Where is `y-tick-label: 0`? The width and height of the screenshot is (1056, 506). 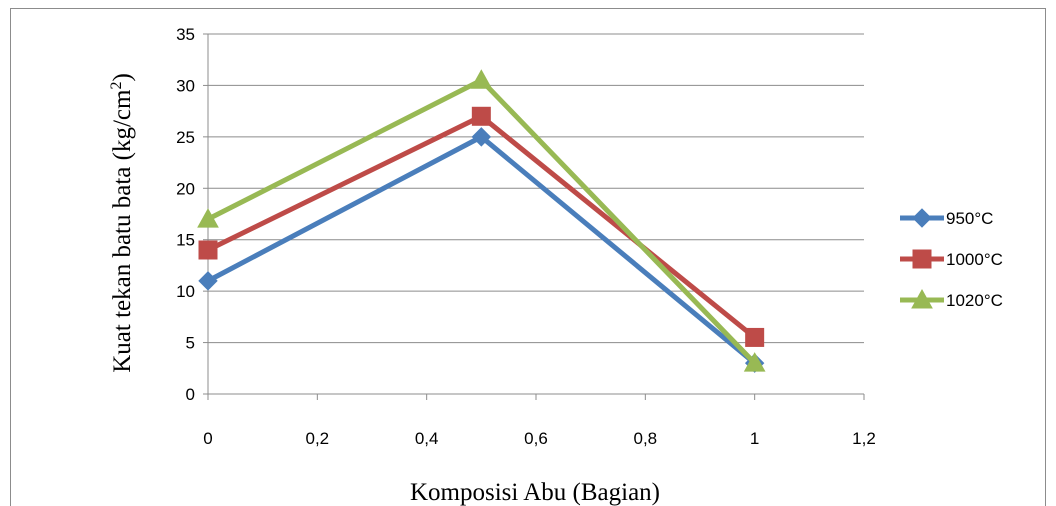 y-tick-label: 0 is located at coordinates (190, 394).